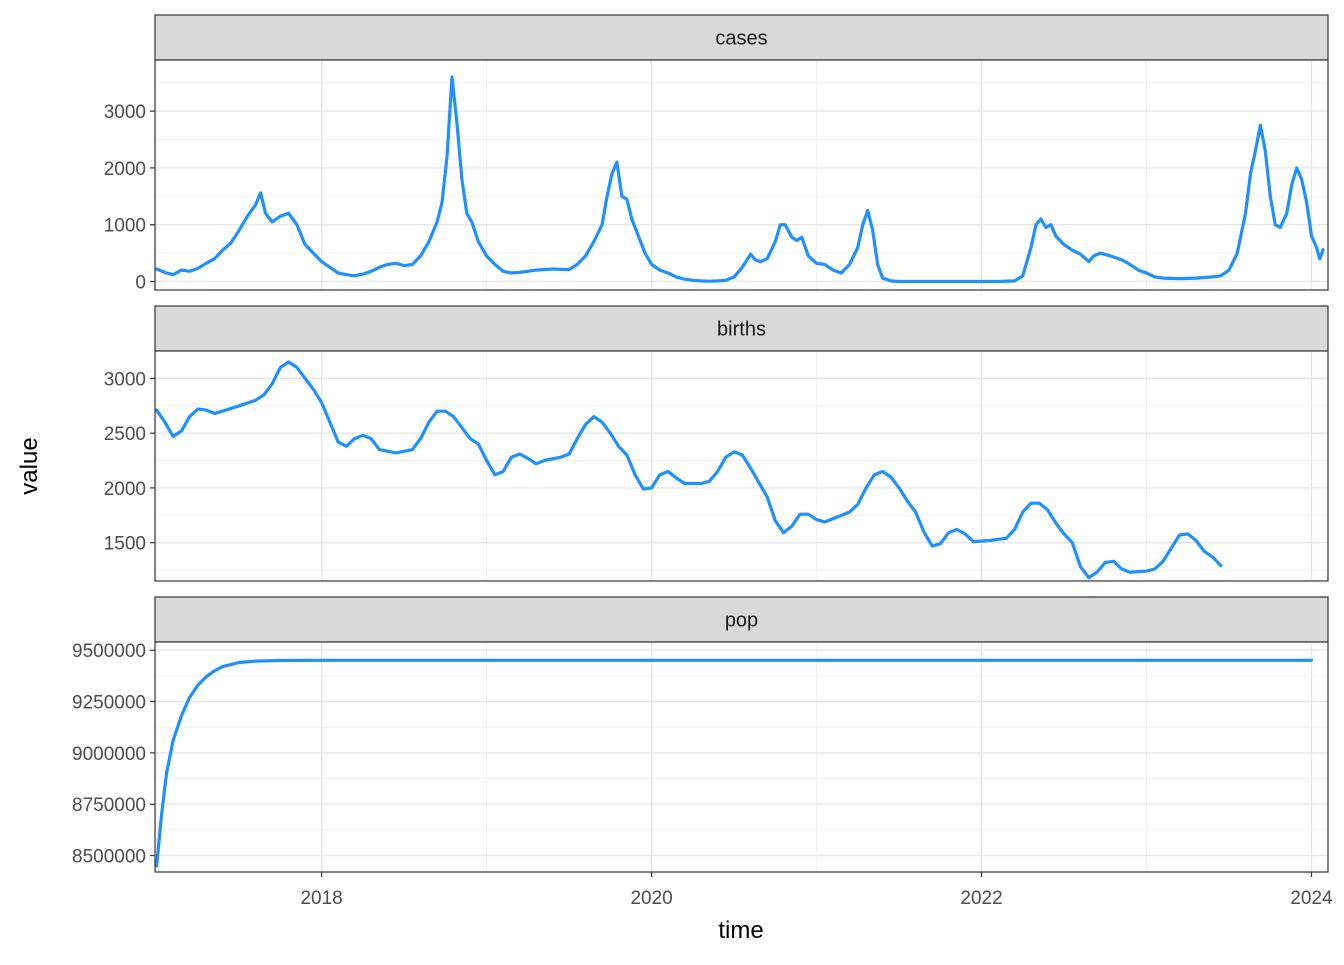  Describe the element at coordinates (981, 898) in the screenshot. I see `x-tick-label: 2022` at that location.